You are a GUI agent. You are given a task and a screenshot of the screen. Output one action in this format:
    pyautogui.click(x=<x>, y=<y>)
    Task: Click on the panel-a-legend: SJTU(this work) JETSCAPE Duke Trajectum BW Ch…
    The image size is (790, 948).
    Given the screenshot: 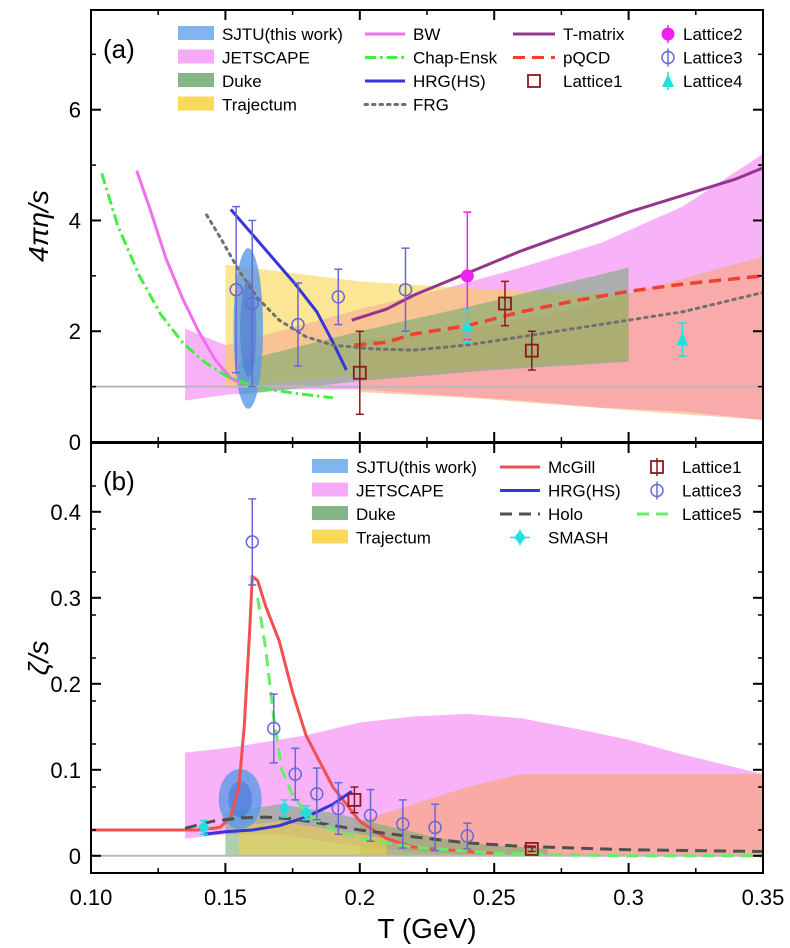 What is the action you would take?
    pyautogui.click(x=460, y=70)
    